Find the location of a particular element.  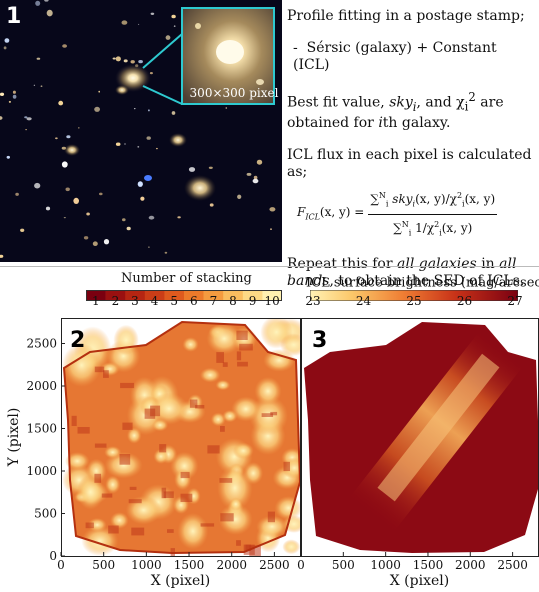

panel-label-2: 2 is located at coordinates (77, 340).